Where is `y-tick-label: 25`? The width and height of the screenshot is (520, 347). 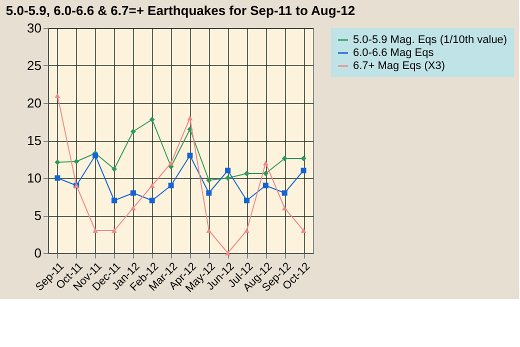
y-tick-label: 25 is located at coordinates (34, 65).